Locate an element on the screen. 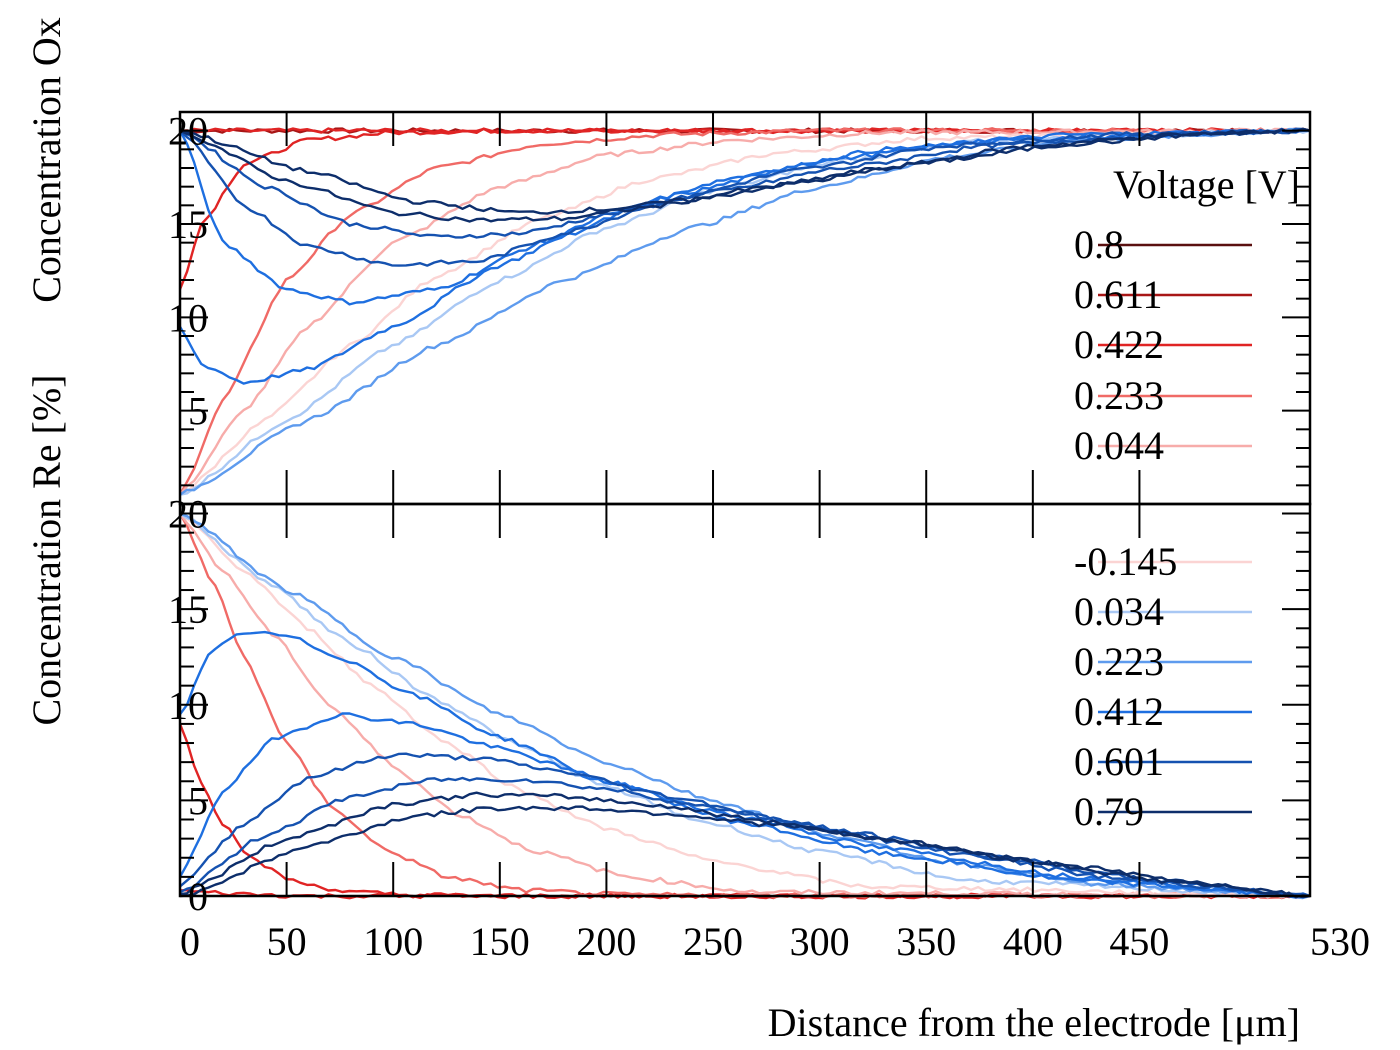 Image resolution: width=1400 pixels, height=1050 pixels. x-tick-label: 200 is located at coordinates (606, 941).